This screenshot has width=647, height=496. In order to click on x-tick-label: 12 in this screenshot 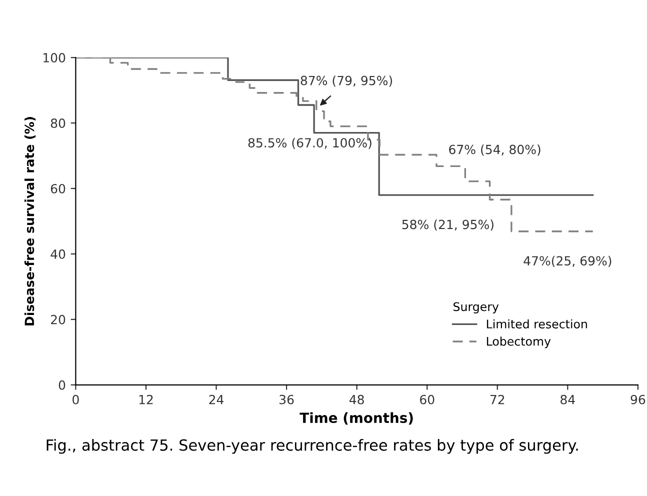, I will do `click(146, 399)`.